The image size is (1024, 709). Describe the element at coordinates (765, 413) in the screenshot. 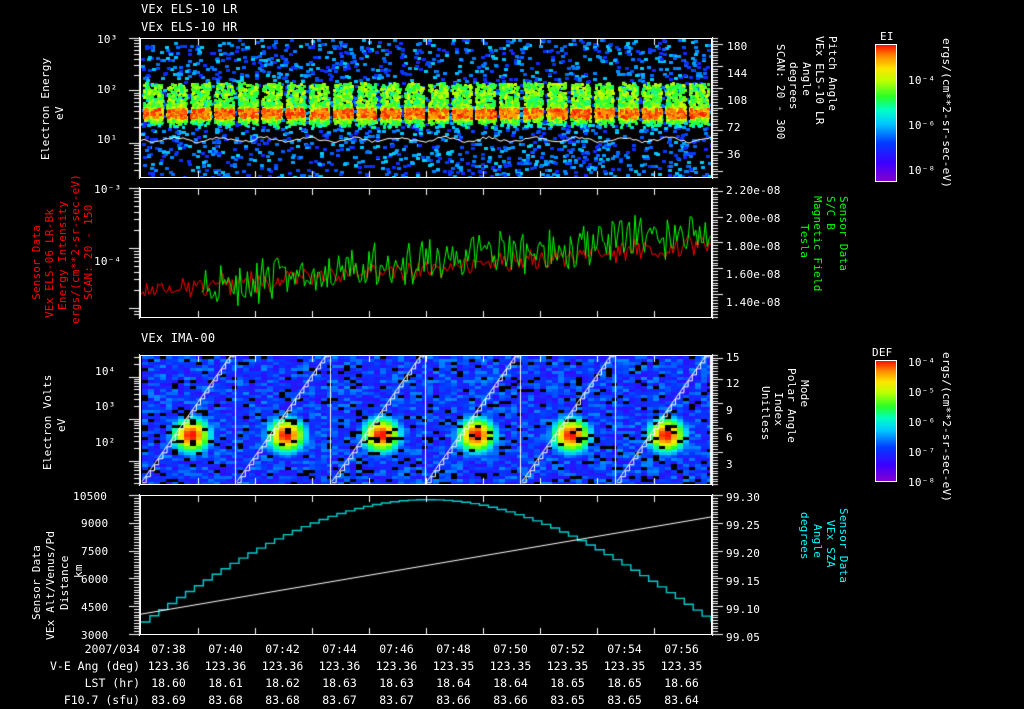

I see `panel3-right-label-4: Unitless` at that location.